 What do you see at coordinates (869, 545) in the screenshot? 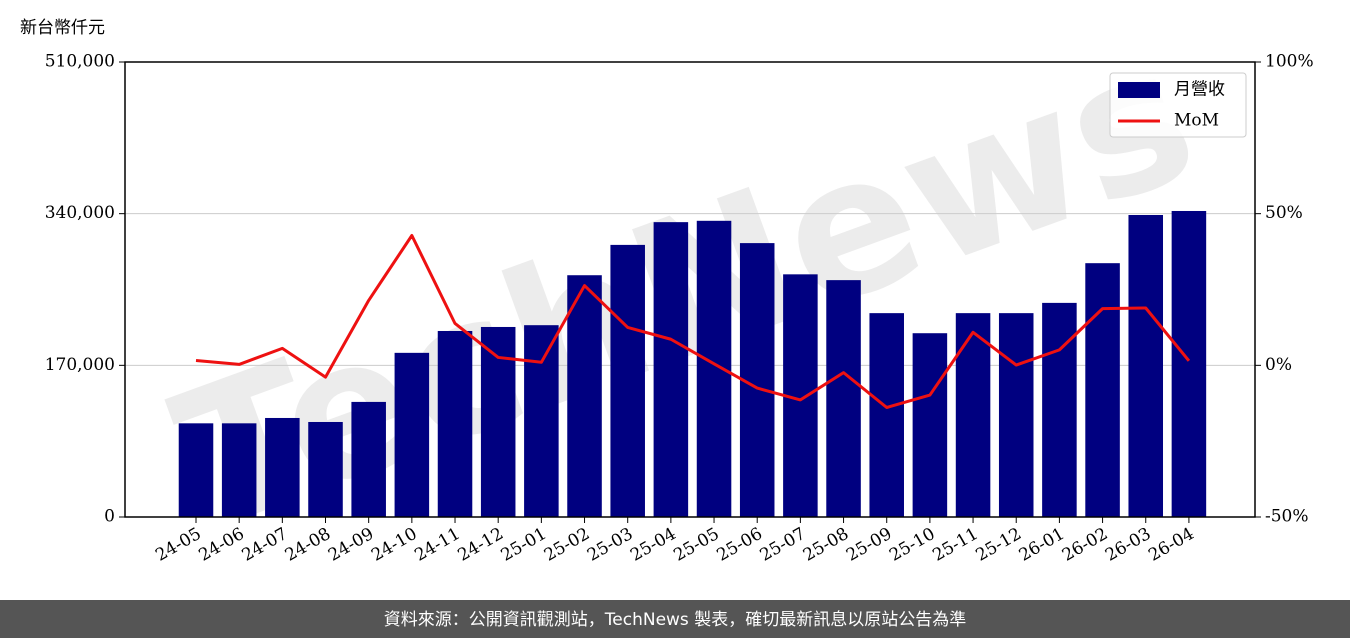
I see `x-tick-label: 25-09` at bounding box center [869, 545].